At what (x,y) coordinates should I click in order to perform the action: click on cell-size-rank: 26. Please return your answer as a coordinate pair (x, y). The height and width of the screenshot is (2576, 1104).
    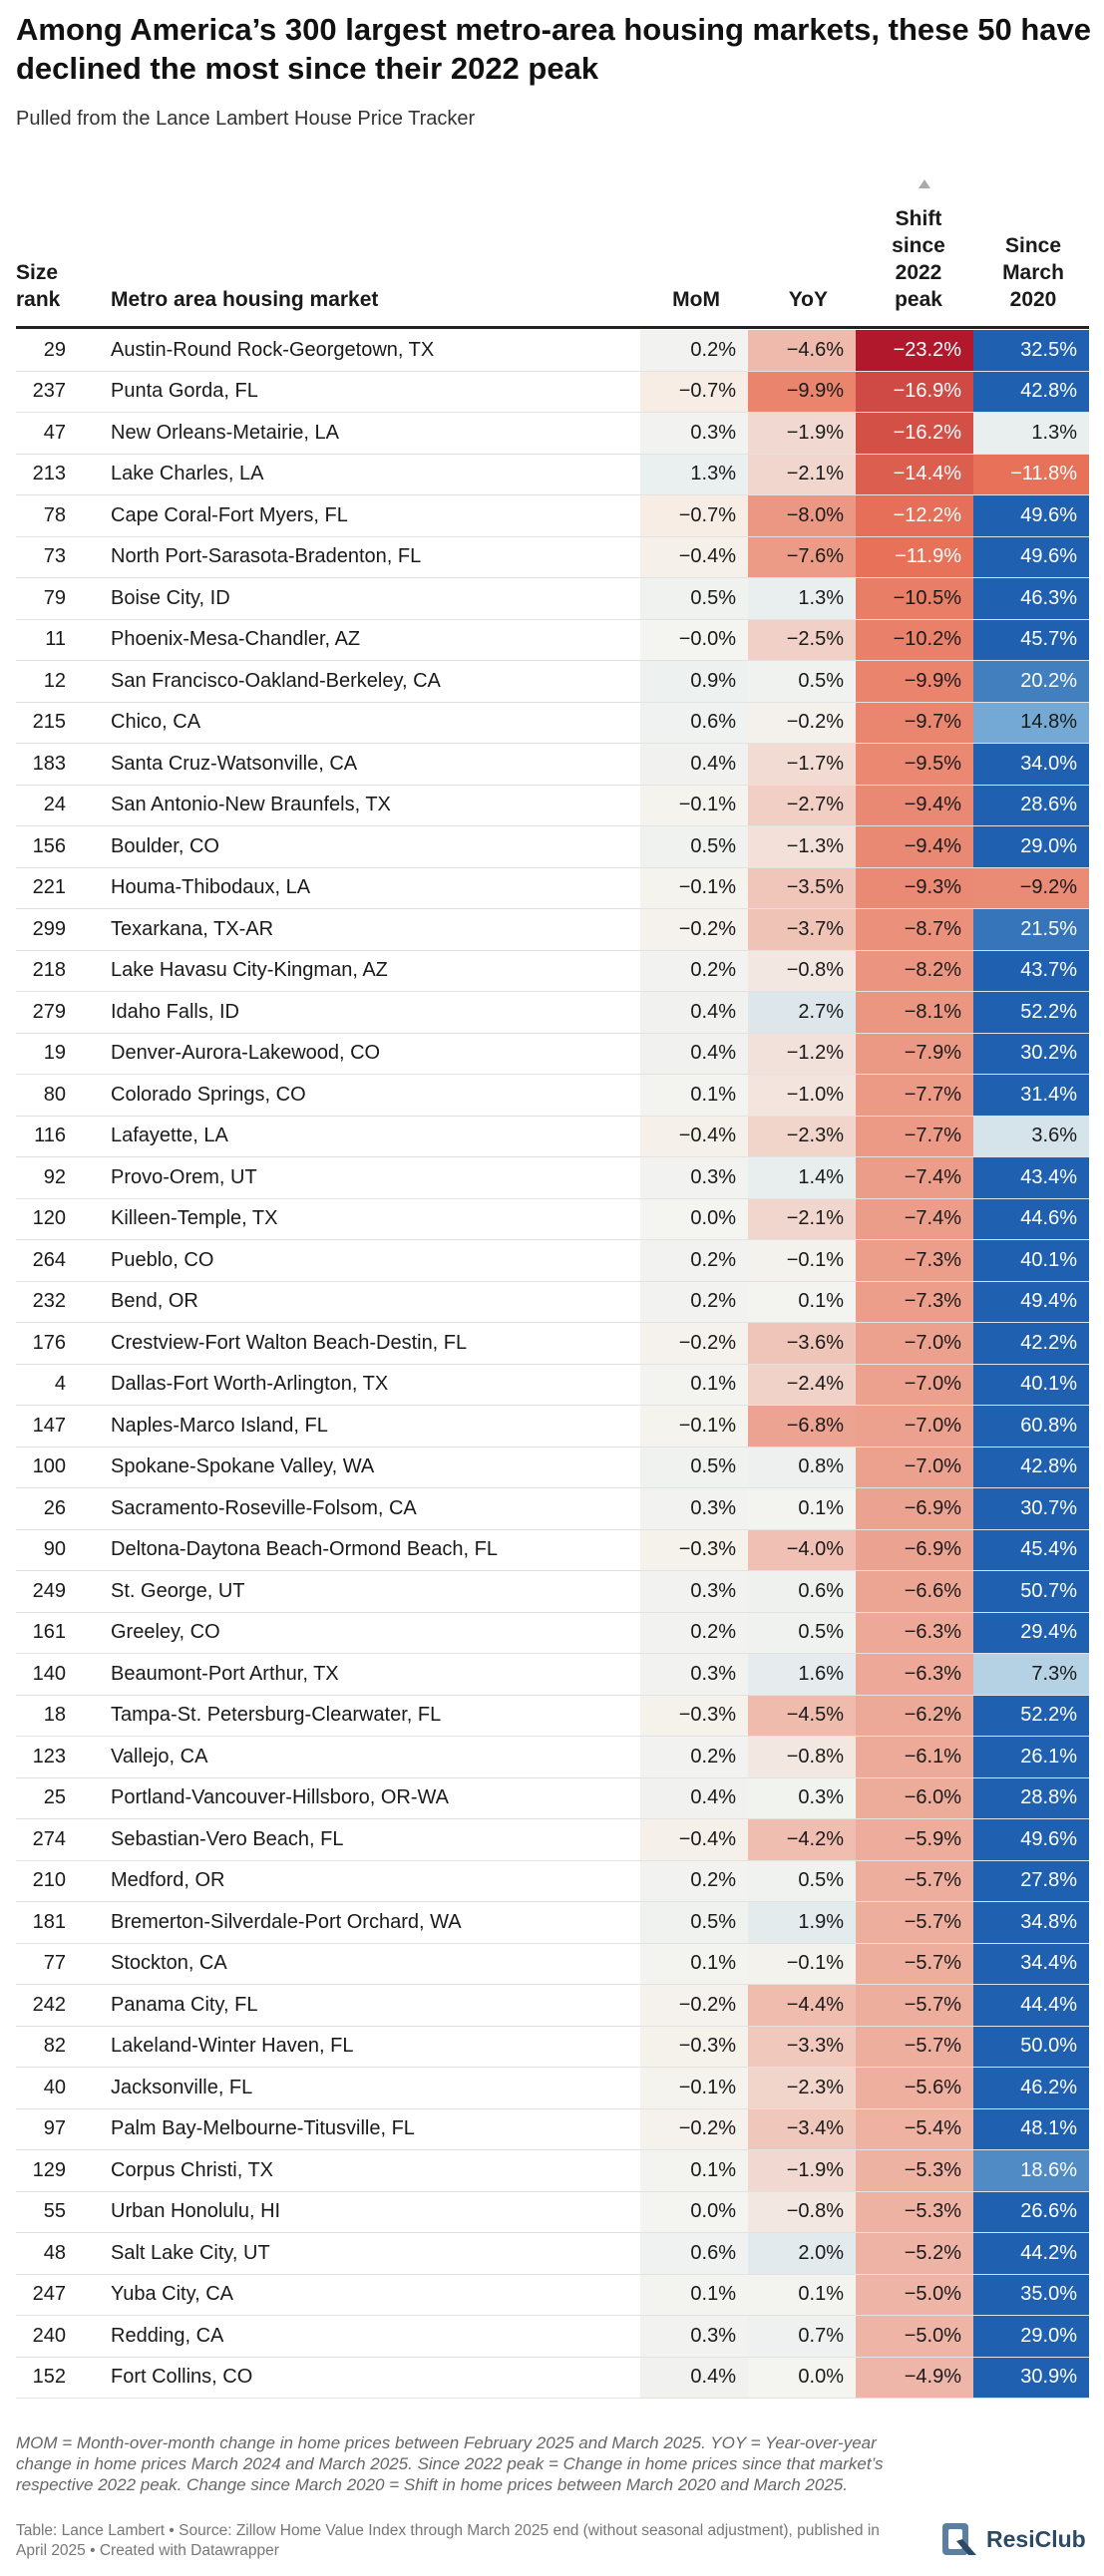
    Looking at the image, I should click on (54, 1507).